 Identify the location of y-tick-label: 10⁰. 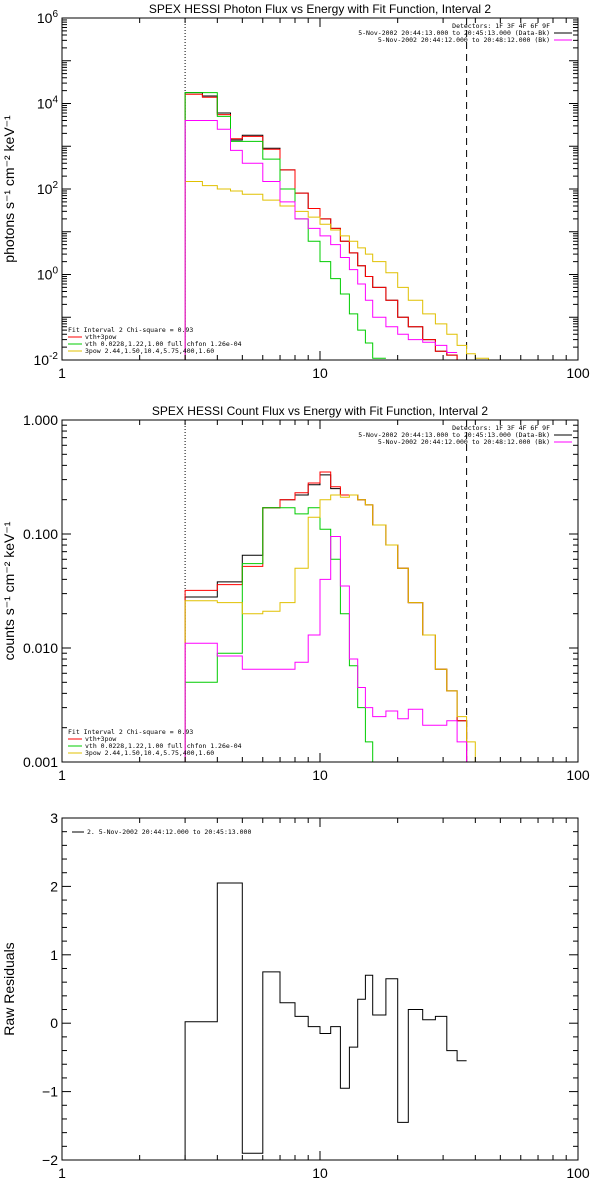
(48, 274).